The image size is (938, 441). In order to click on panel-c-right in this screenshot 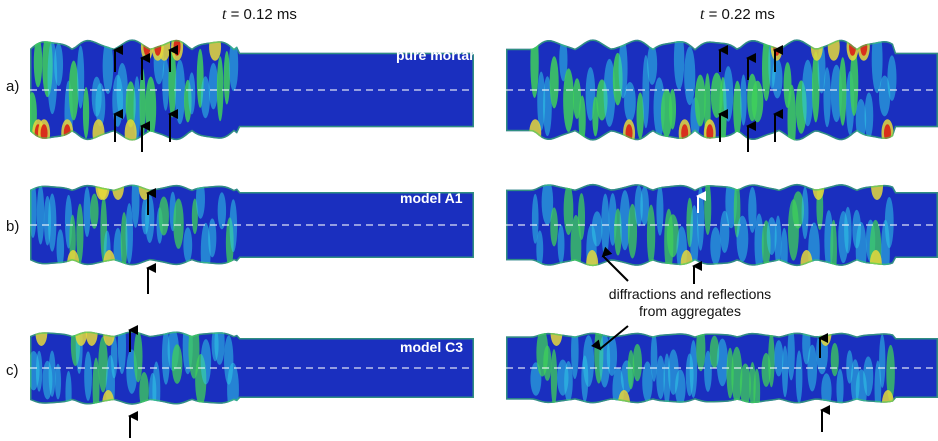, I will do `click(722, 368)`.